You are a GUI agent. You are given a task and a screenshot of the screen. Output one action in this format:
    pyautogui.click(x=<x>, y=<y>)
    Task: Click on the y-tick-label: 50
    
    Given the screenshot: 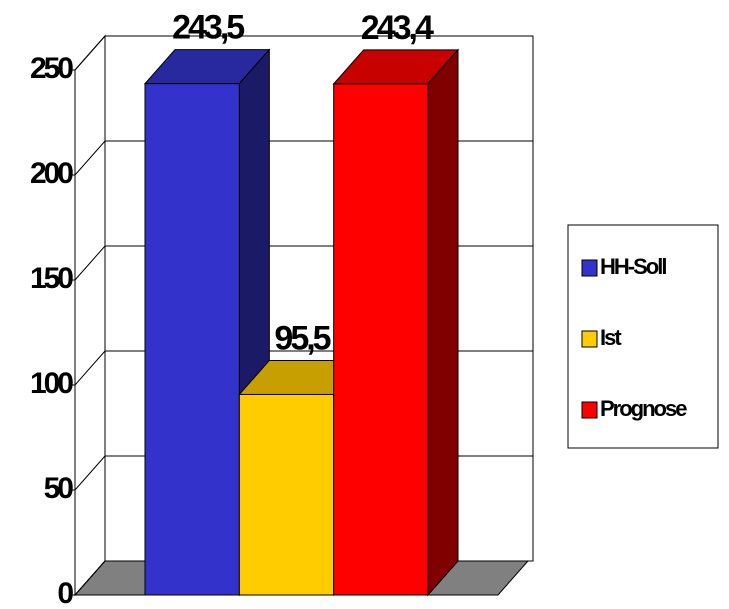 What is the action you would take?
    pyautogui.click(x=59, y=488)
    